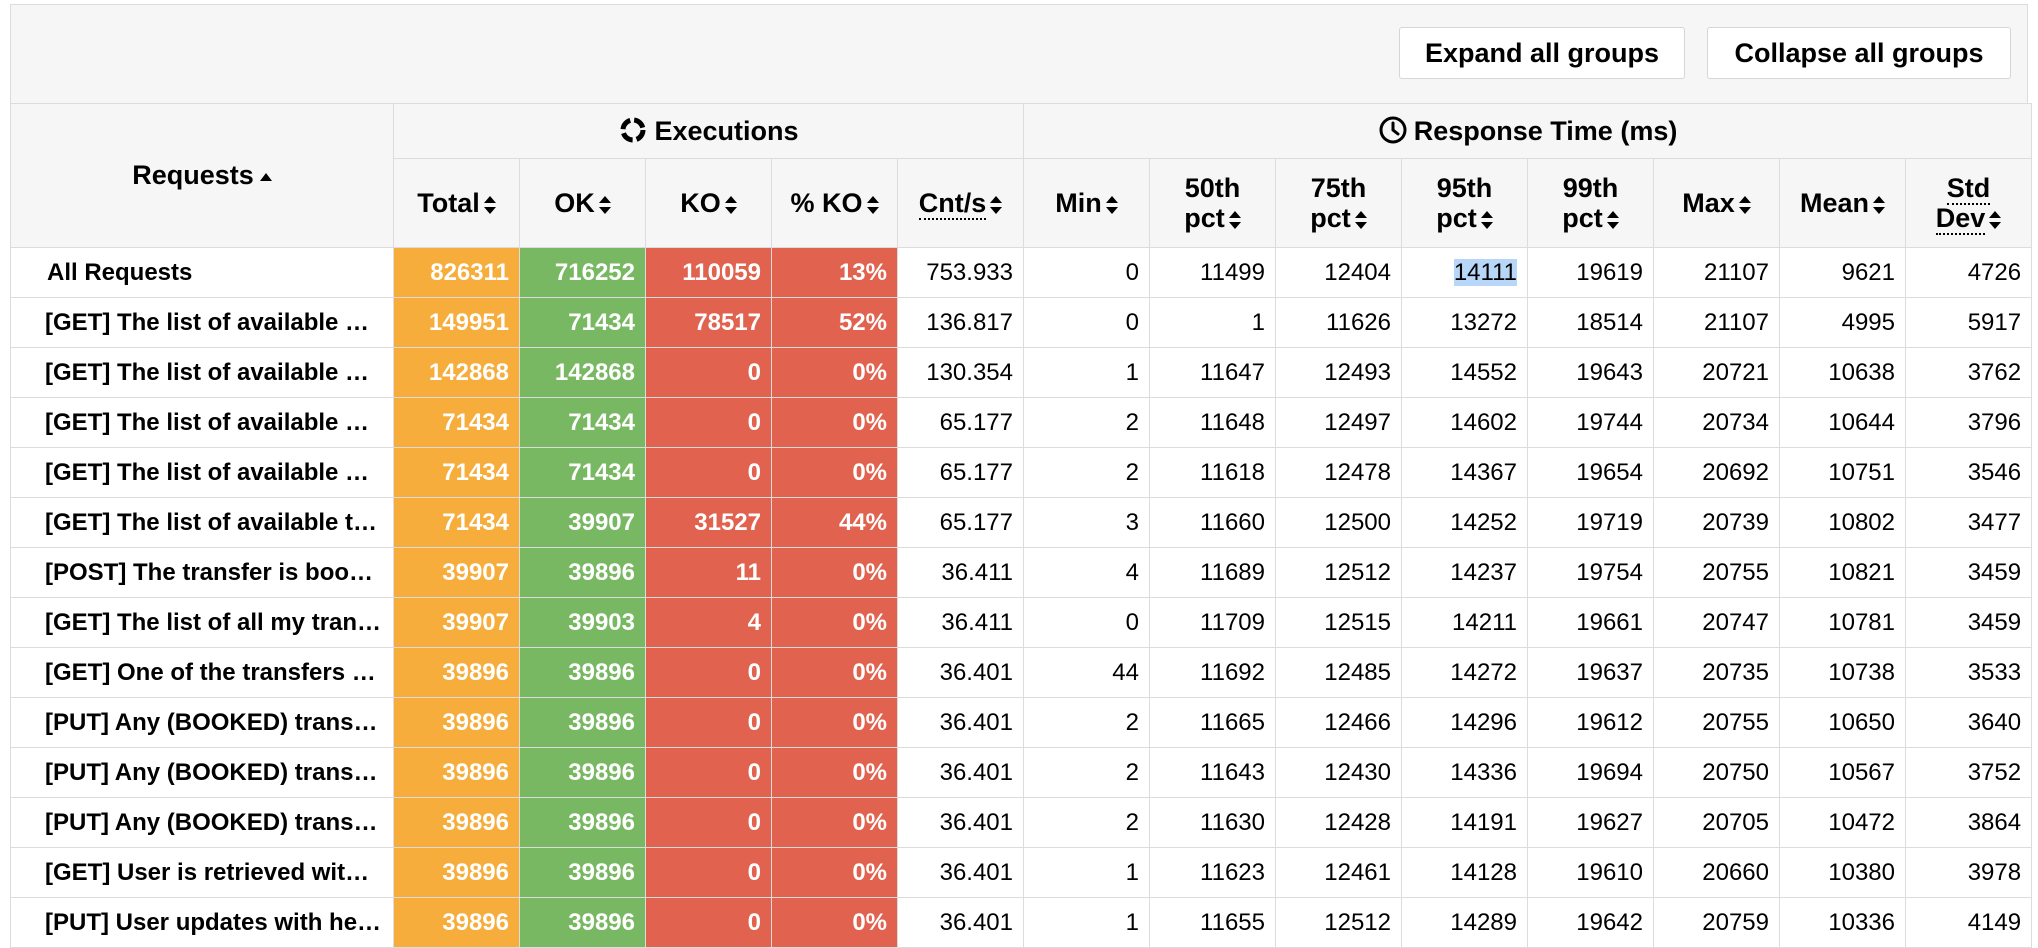 This screenshot has width=2038, height=948. What do you see at coordinates (1735, 622) in the screenshot?
I see `max-cell-value: 20747` at bounding box center [1735, 622].